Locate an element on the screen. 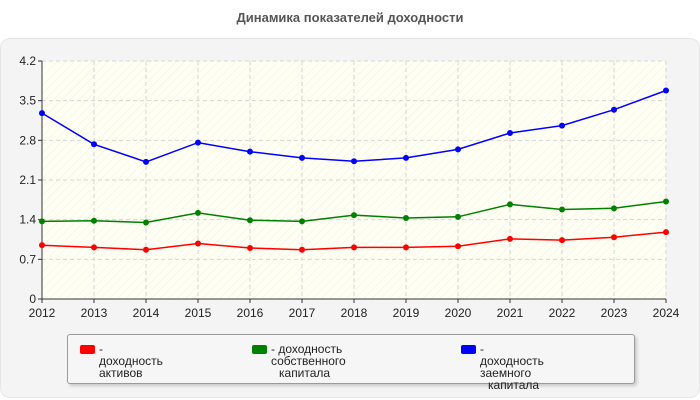 The height and width of the screenshot is (400, 700). x-tick-label: 2017 is located at coordinates (302, 313).